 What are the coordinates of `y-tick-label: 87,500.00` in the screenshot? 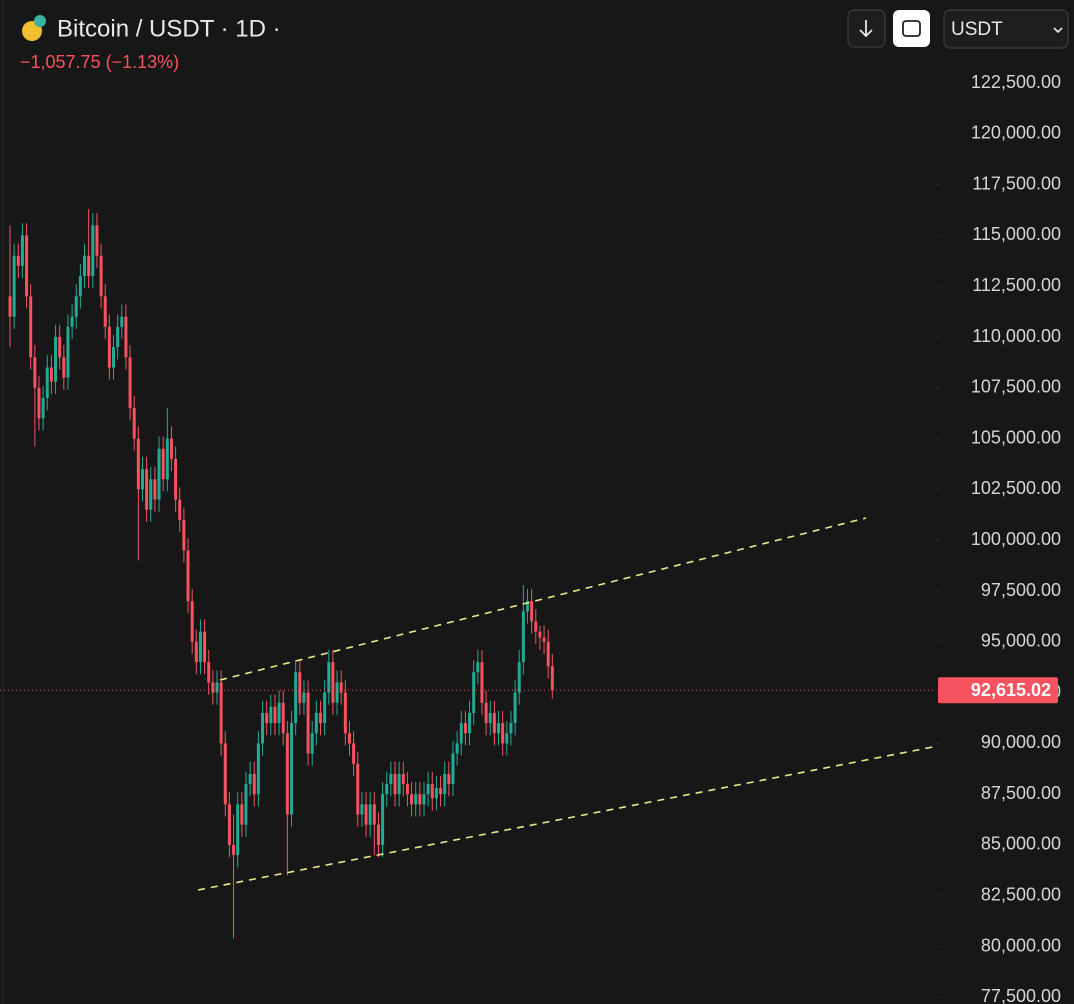 It's located at (1021, 793).